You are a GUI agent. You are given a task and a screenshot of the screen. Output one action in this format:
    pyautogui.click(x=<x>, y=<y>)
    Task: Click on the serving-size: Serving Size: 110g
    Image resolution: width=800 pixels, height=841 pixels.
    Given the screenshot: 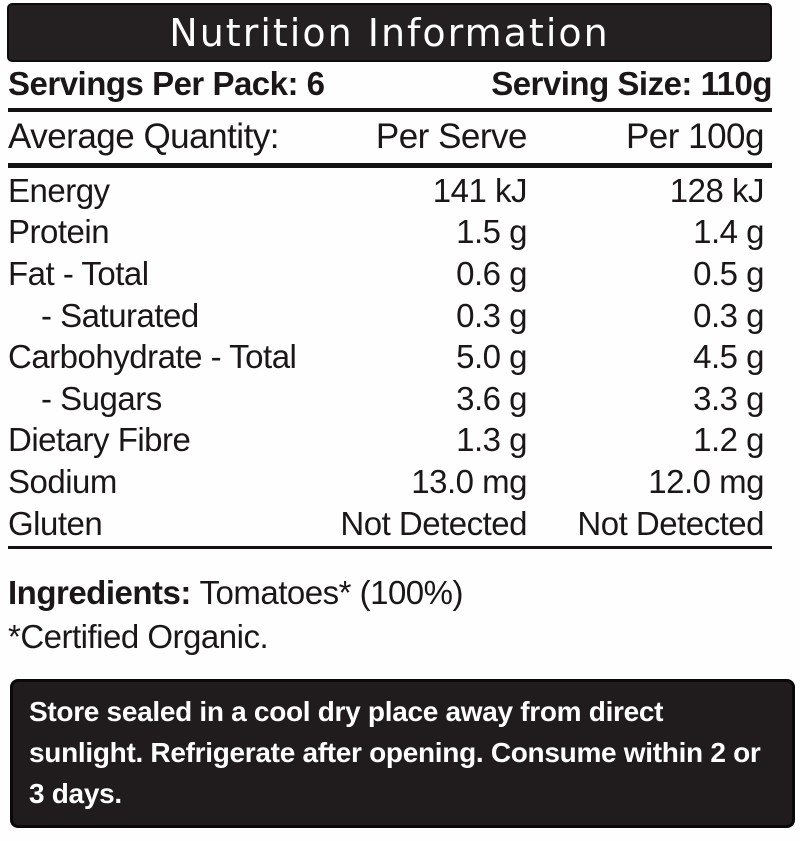 What is the action you would take?
    pyautogui.click(x=631, y=84)
    